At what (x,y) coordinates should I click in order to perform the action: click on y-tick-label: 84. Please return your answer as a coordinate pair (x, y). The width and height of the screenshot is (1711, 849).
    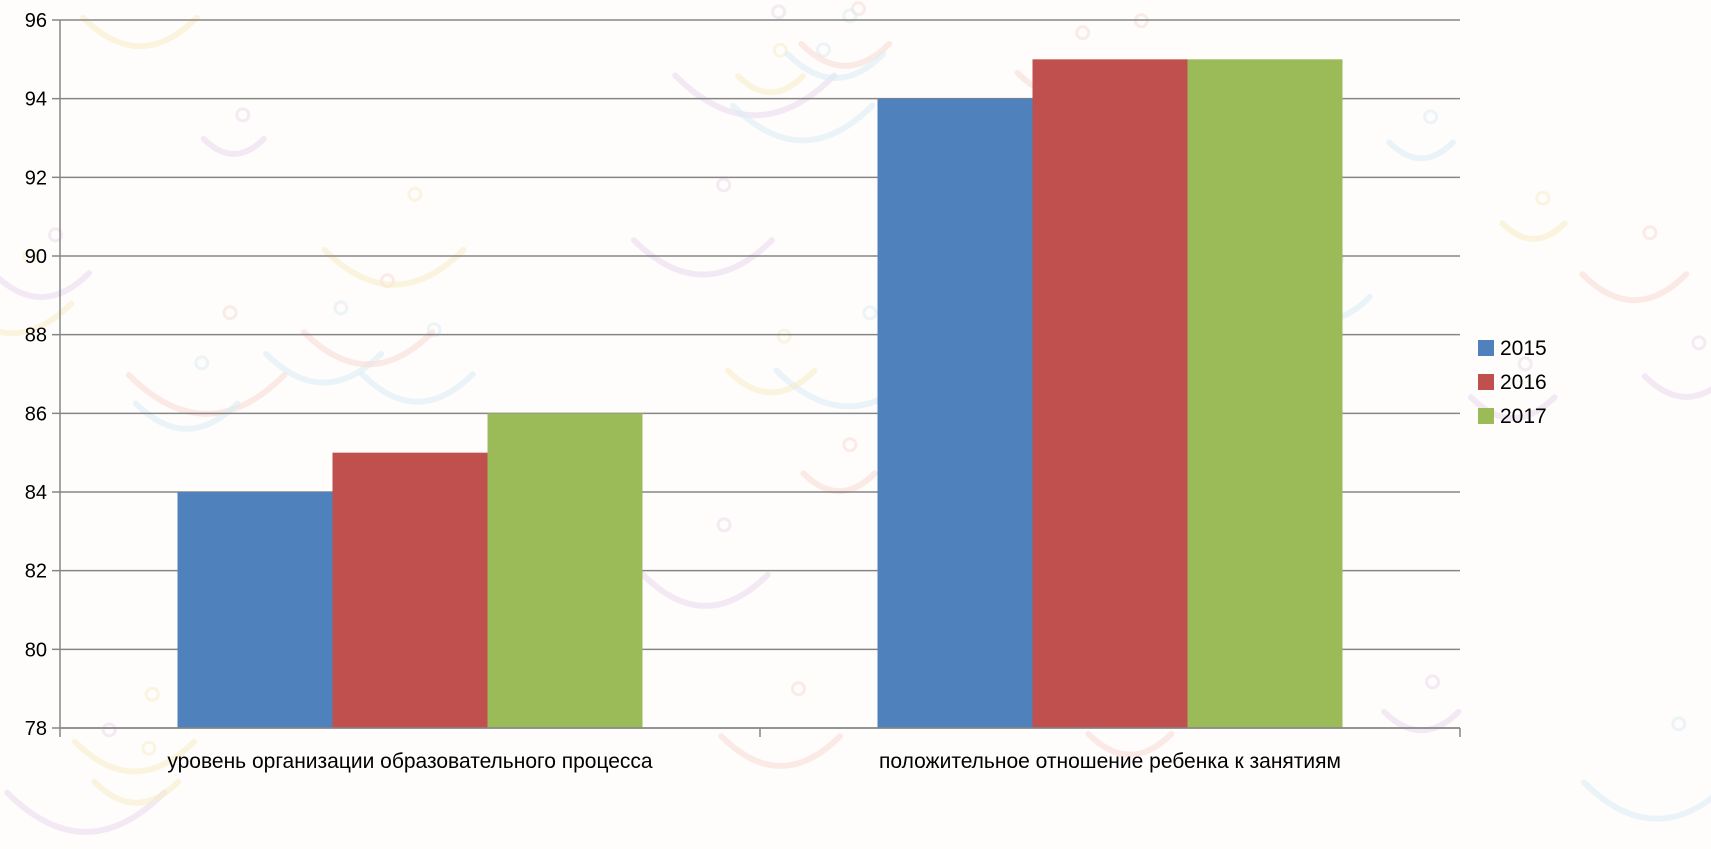
    Looking at the image, I should click on (36, 493).